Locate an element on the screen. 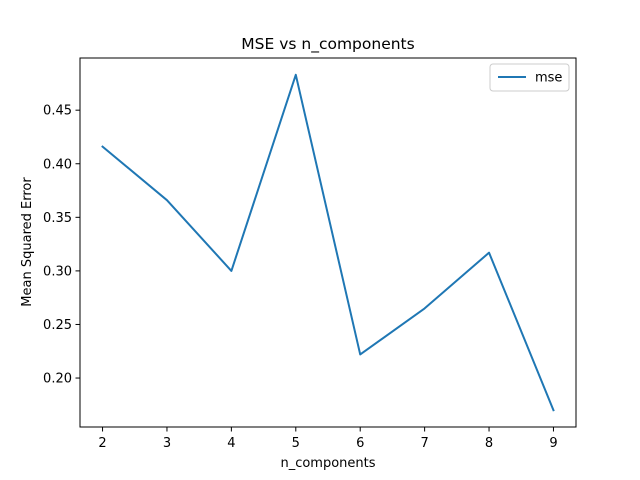 This screenshot has width=640, height=480. chart-title: MSE vs n_components is located at coordinates (327, 44).